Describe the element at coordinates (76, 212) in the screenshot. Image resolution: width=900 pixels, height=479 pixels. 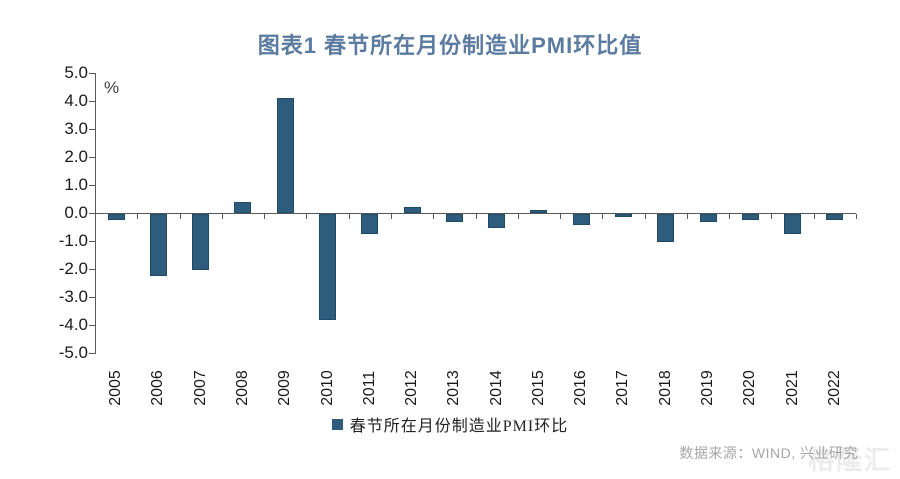
I see `y-axis-tick-label: 0.0` at that location.